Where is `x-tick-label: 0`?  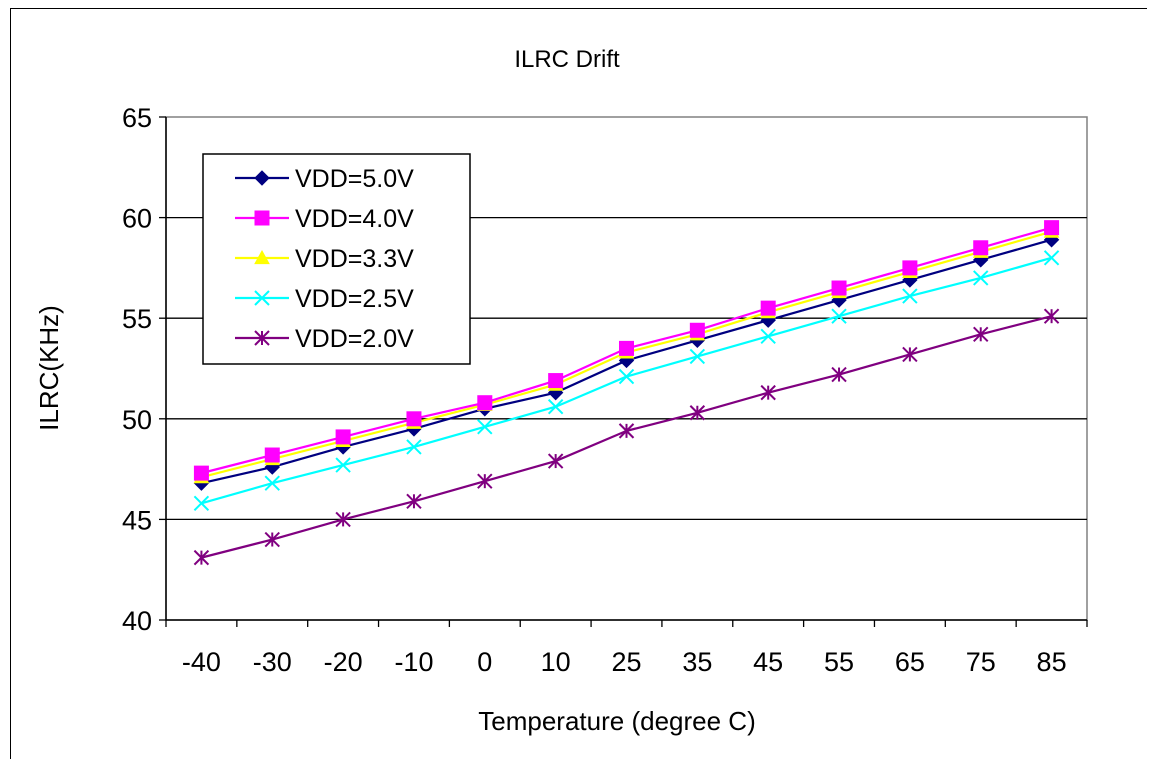 x-tick-label: 0 is located at coordinates (484, 662).